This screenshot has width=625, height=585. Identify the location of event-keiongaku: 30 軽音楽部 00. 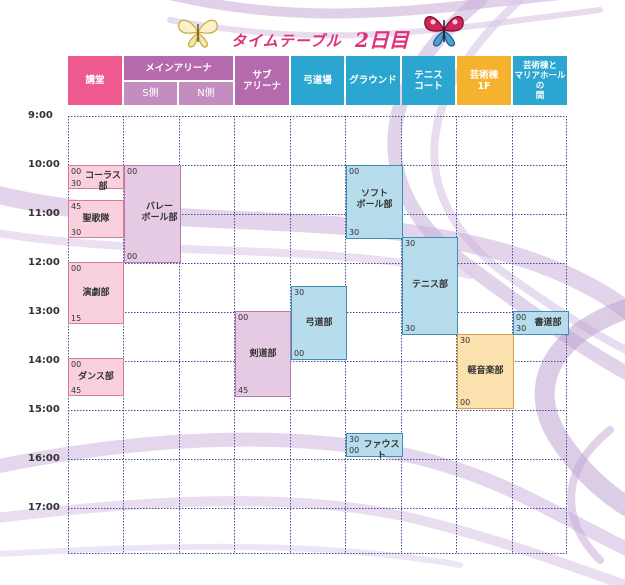
(485, 371).